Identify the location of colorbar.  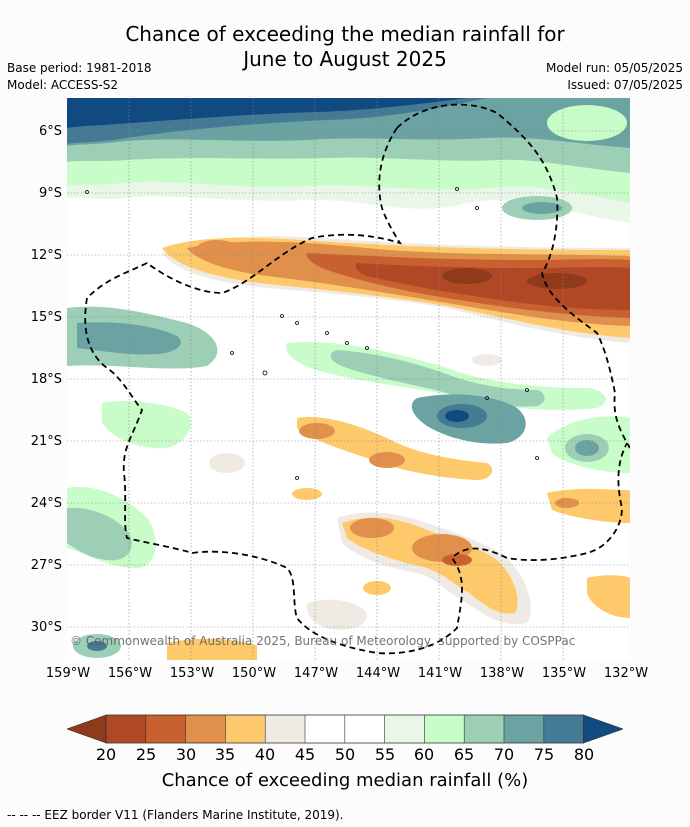
(345, 731).